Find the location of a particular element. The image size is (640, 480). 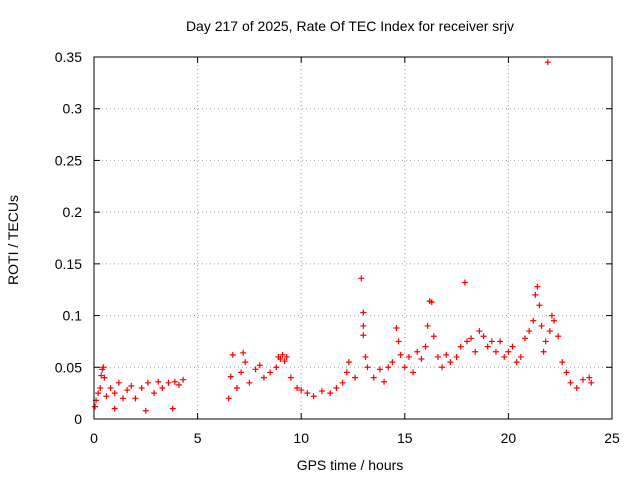

y-axis-label: ROTI / TECUs is located at coordinates (13, 240).